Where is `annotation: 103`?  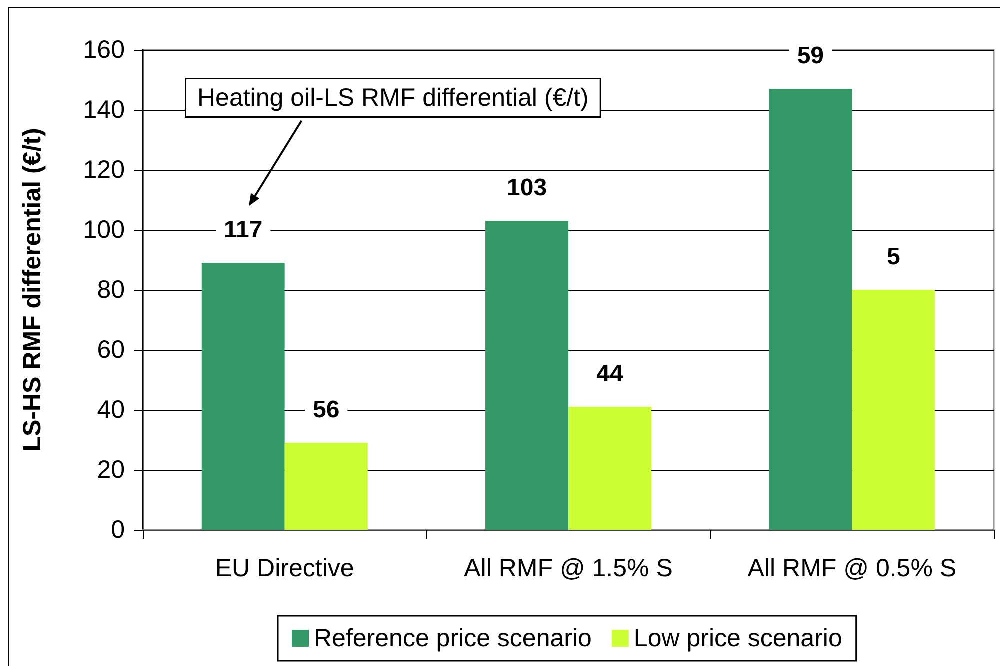 annotation: 103 is located at coordinates (527, 188).